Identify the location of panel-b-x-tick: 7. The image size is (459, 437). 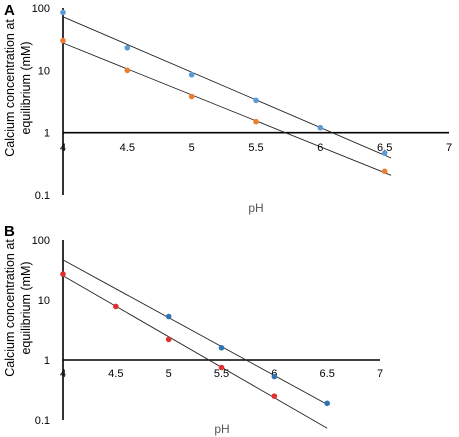
(380, 374).